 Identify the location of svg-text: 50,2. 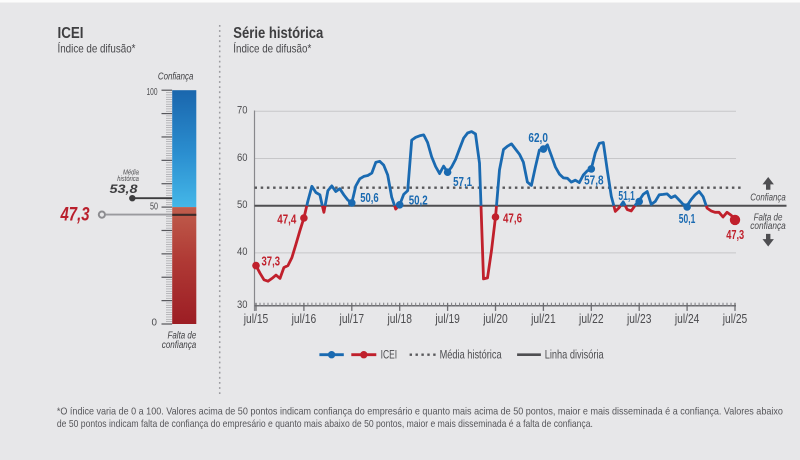
(418, 201).